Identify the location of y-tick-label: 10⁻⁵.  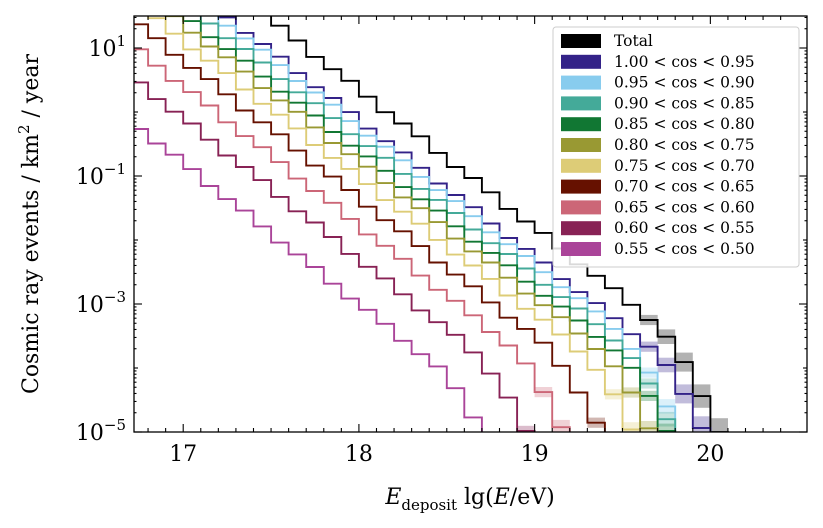
(101, 431).